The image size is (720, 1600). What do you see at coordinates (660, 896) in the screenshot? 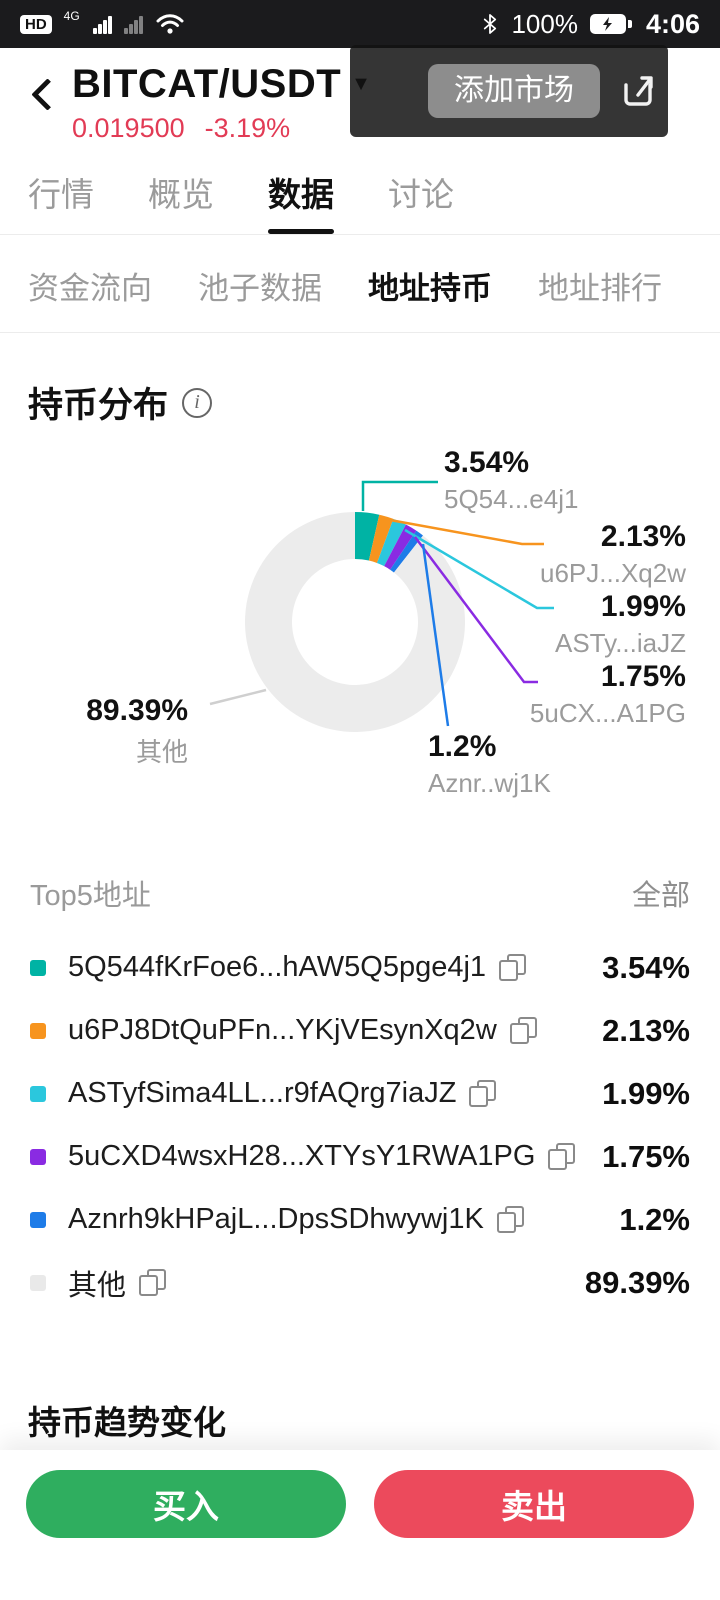
I see `view-all-link: 全部` at bounding box center [660, 896].